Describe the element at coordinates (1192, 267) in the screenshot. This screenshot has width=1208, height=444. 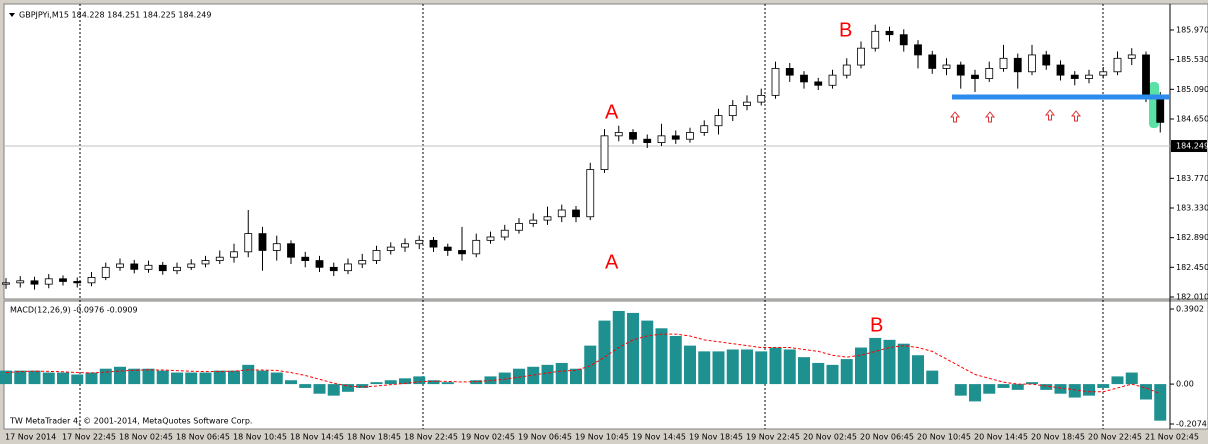
I see `y-tick-label: 182.450` at that location.